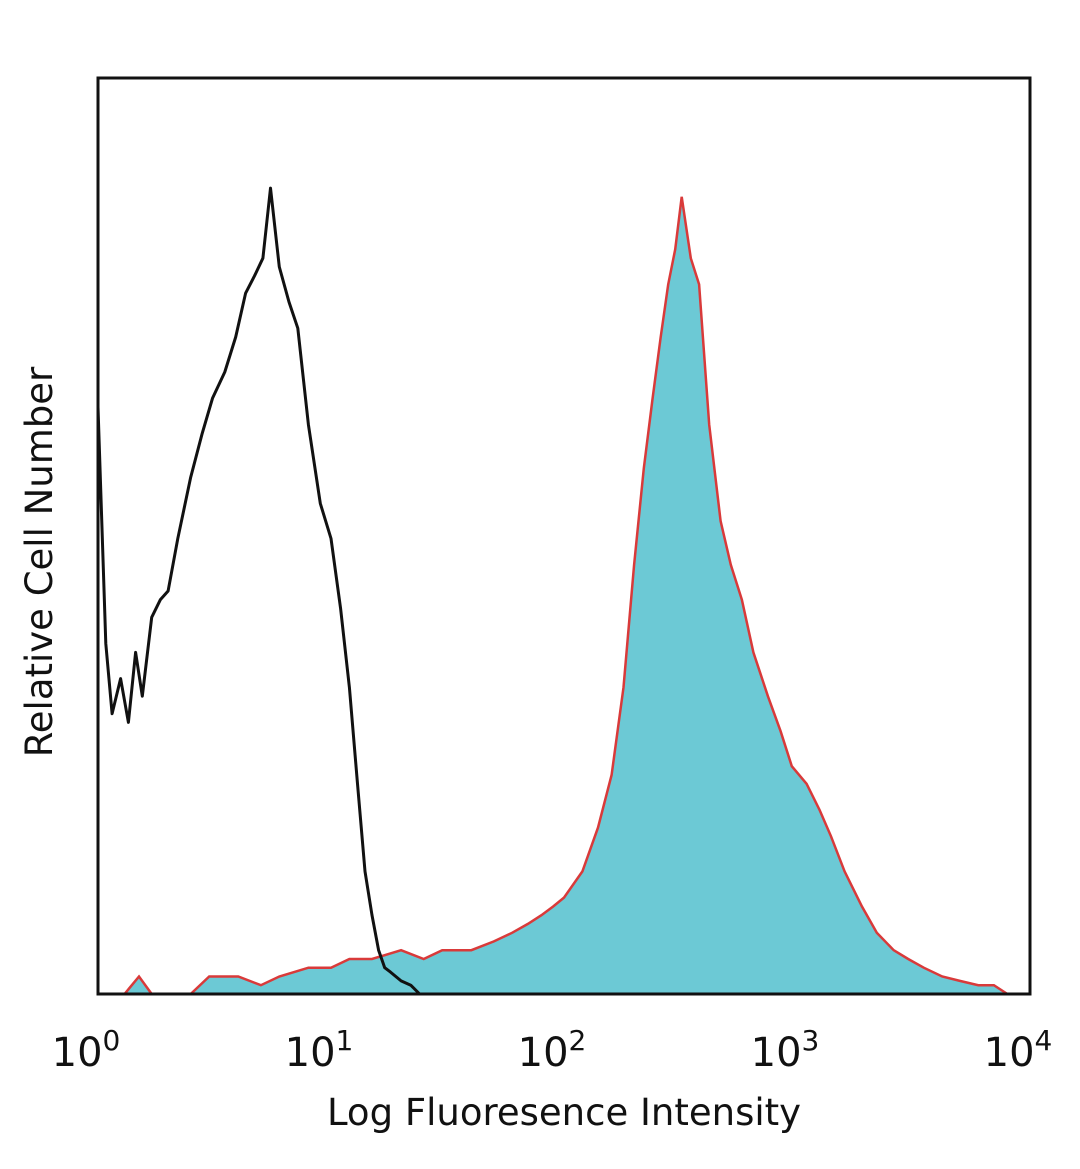  I want to click on x-tick-label: 100, so click(86, 1050).